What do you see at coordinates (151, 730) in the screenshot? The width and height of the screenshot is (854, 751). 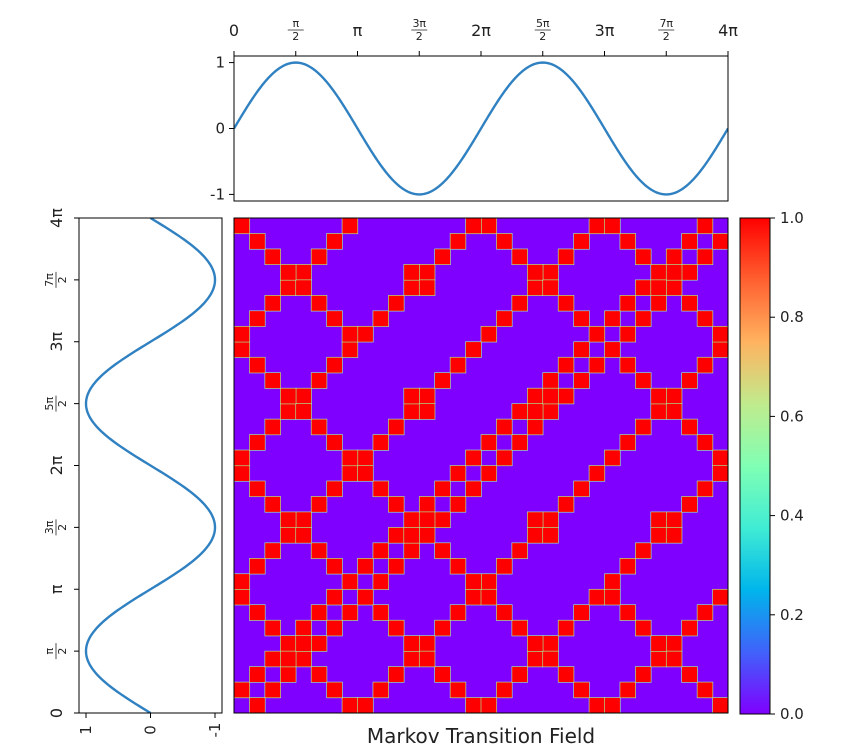 I see `left-x-tick-label: 0` at bounding box center [151, 730].